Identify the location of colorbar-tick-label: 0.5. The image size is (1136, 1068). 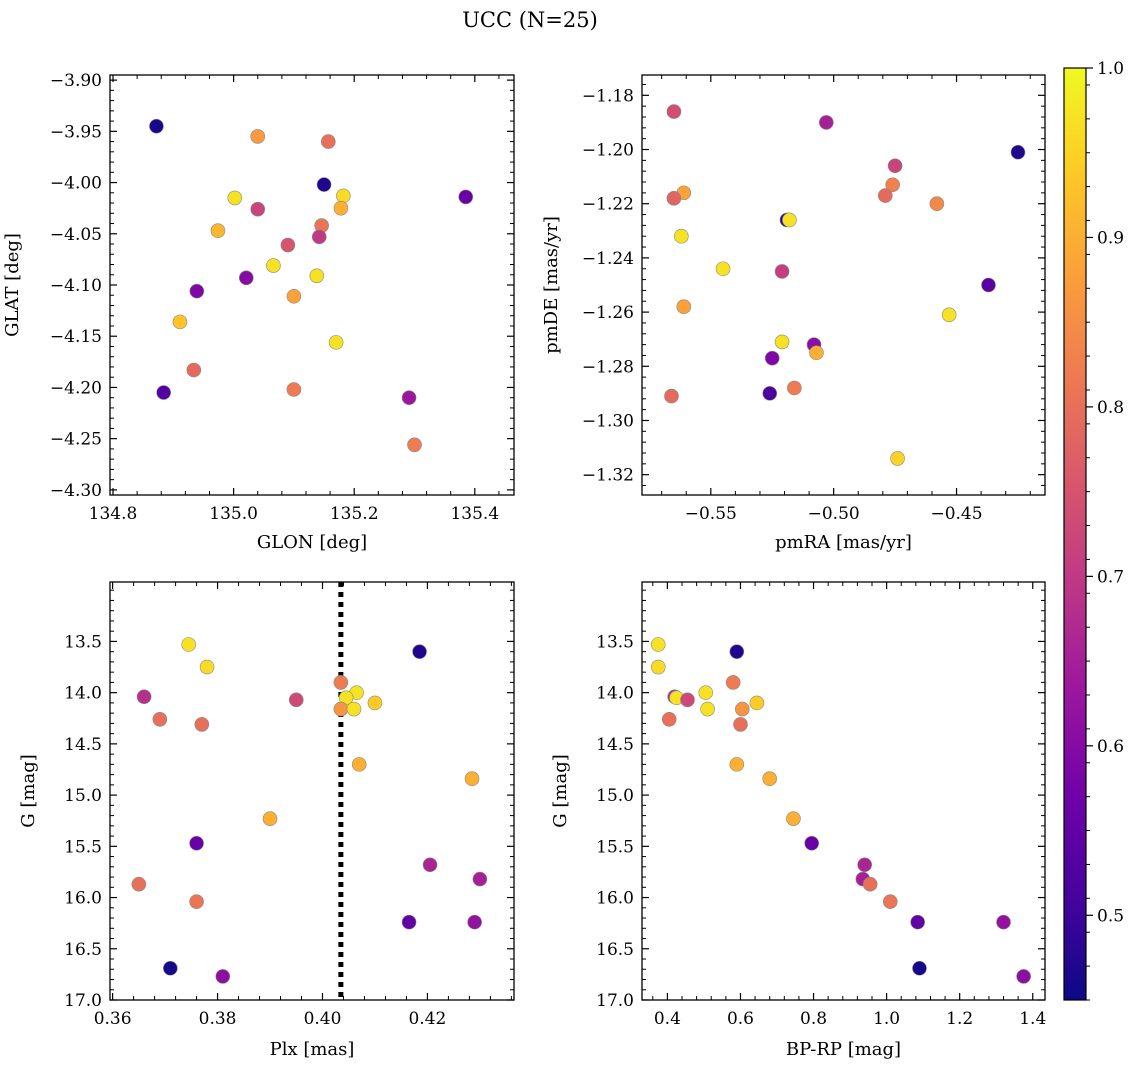
(1110, 916).